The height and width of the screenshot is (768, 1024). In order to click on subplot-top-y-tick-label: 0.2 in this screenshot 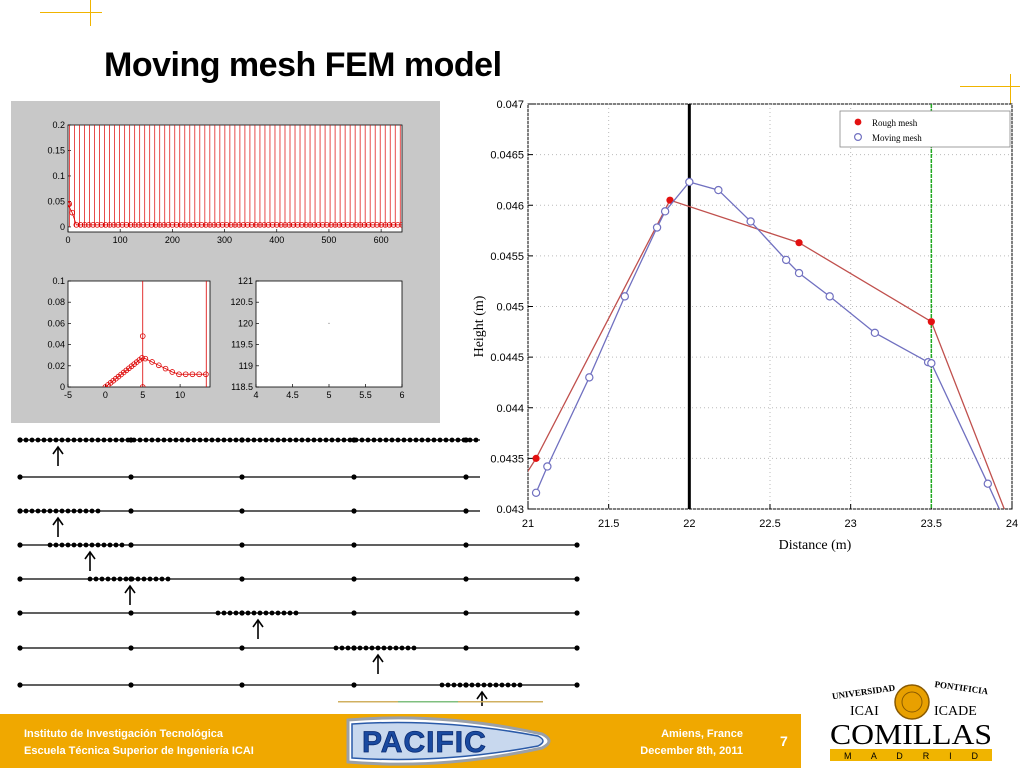, I will do `click(58, 125)`.